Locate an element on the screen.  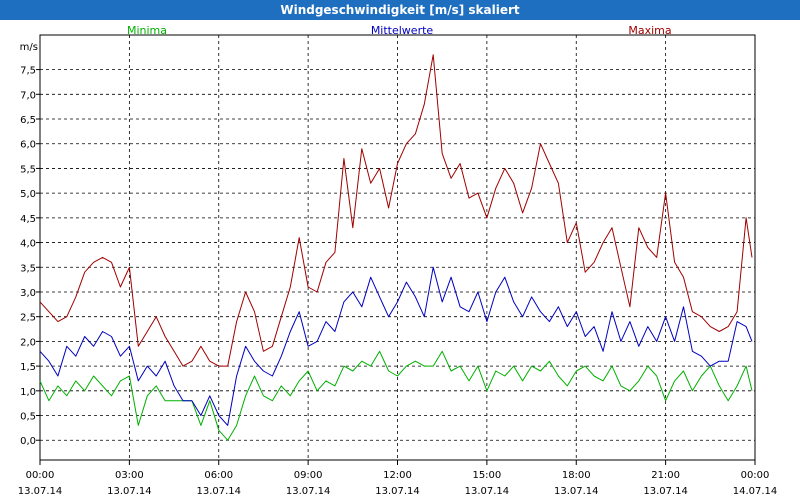
legend-mittelwerte: Mittelwerte is located at coordinates (402, 30).